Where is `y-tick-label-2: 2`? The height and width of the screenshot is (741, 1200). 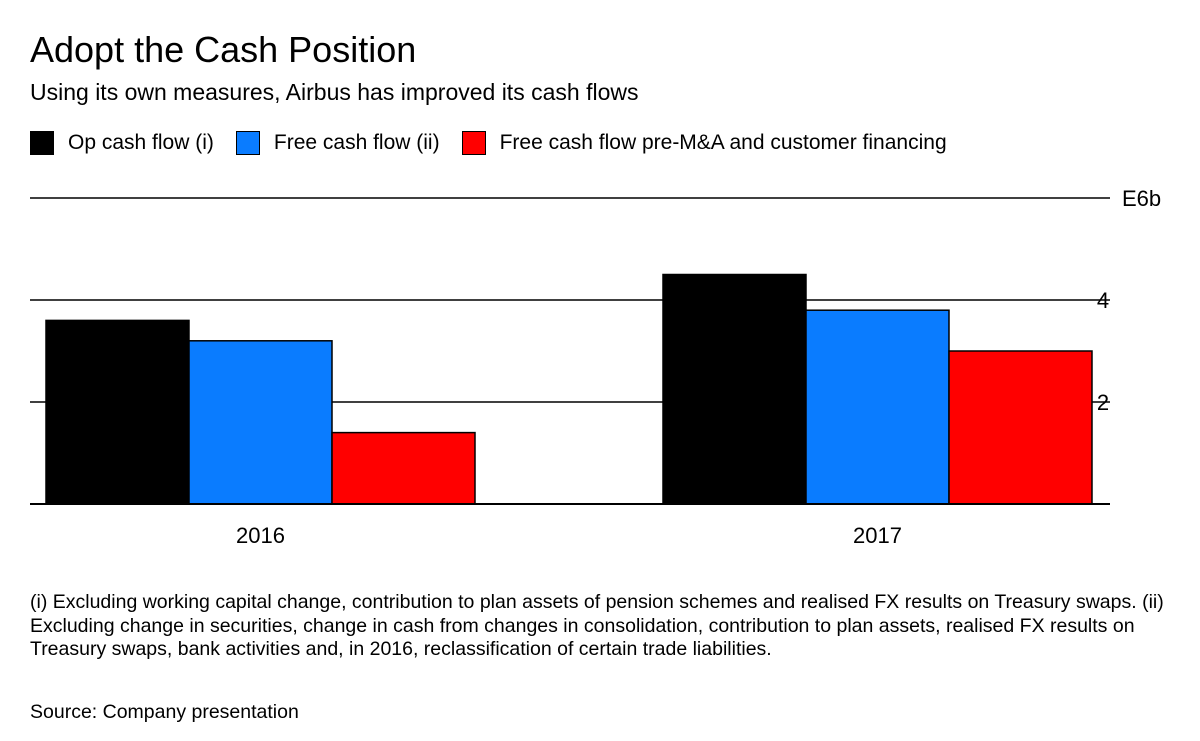 y-tick-label-2: 2 is located at coordinates (1103, 402).